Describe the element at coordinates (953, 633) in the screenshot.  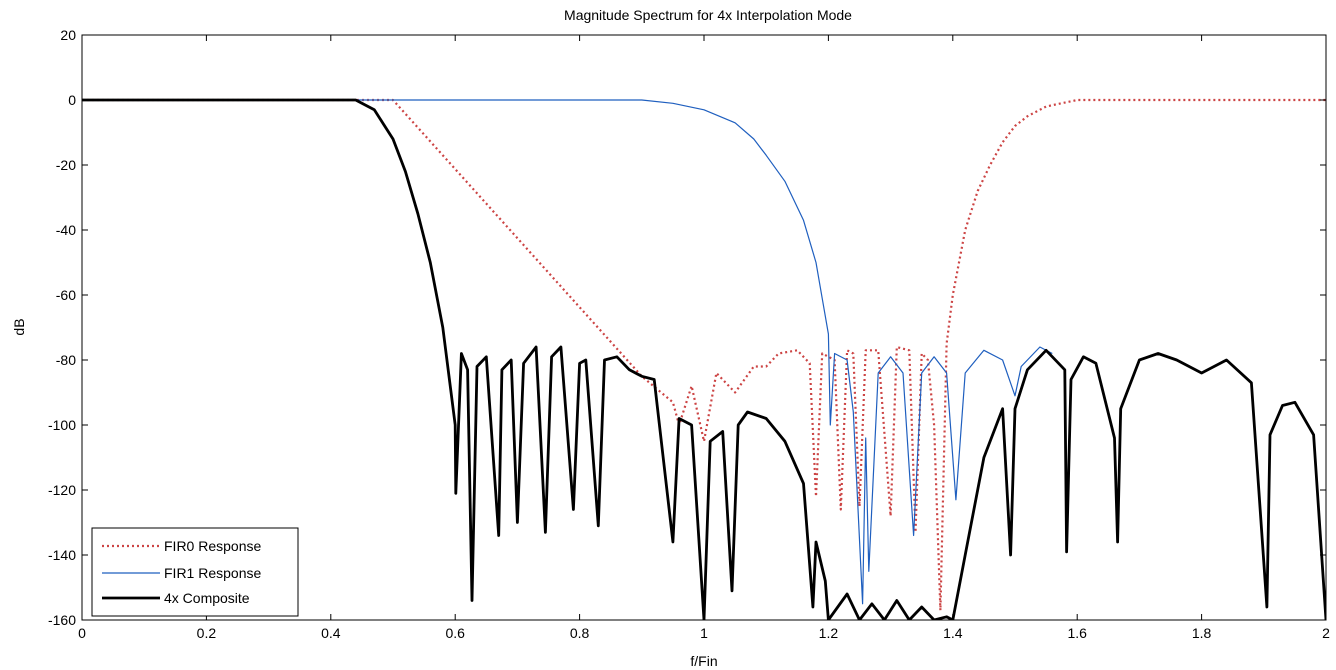
I see `x-tick-label: 1.4` at that location.